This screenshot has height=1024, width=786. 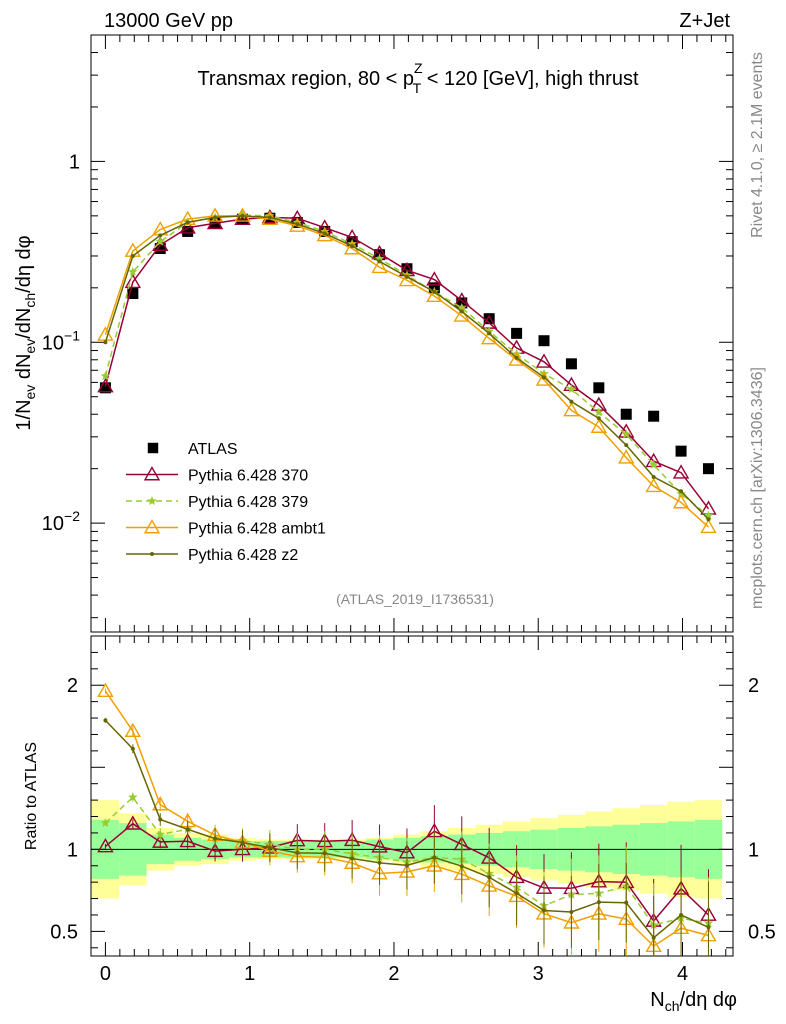 I want to click on legend-entry: Pythia 6.428 379, so click(x=217, y=502).